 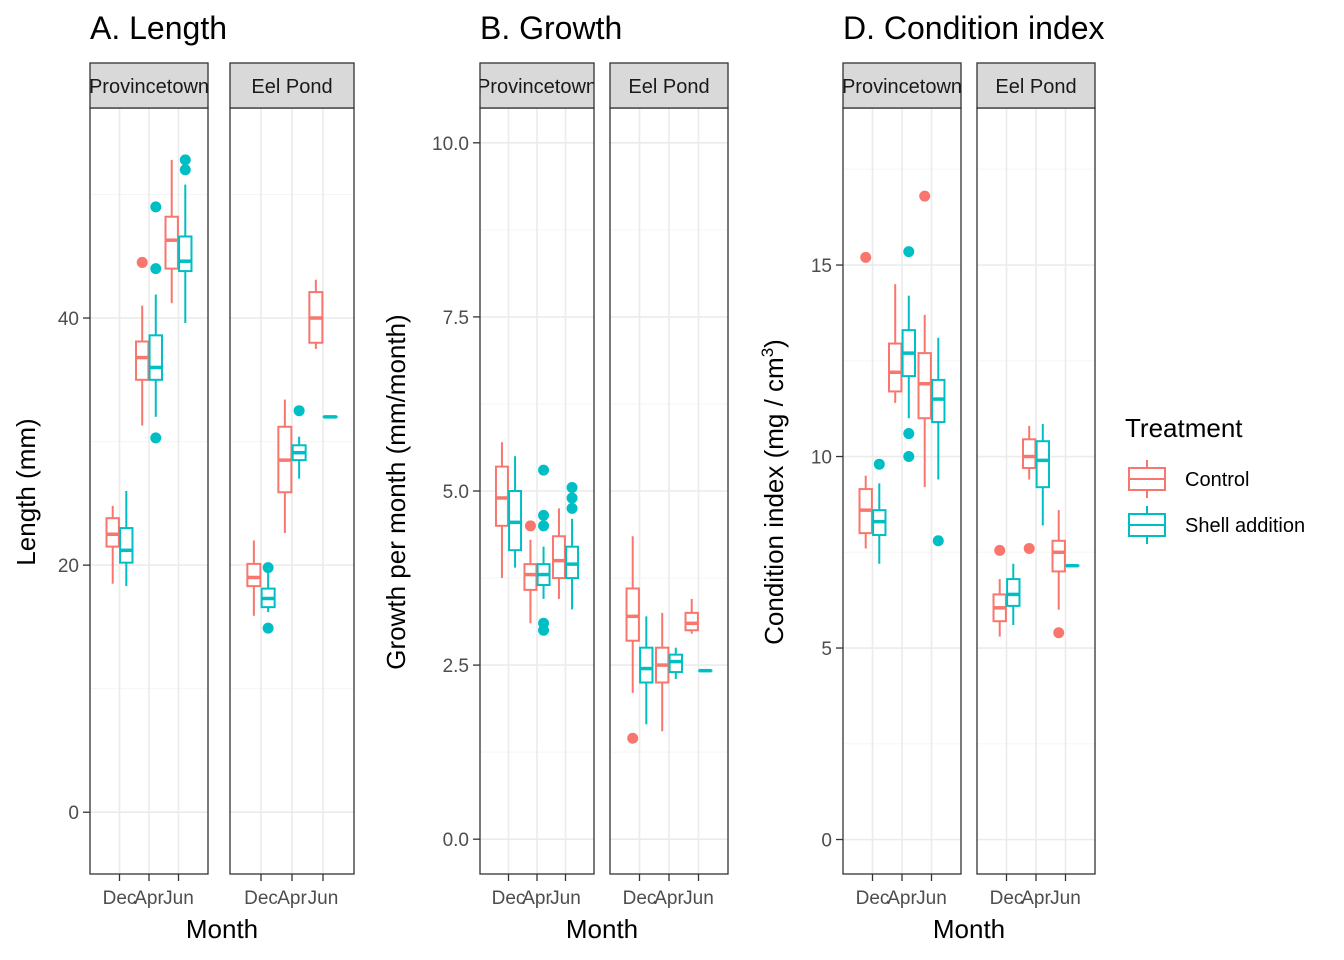 What do you see at coordinates (396, 491) in the screenshot?
I see `y-axis-title: Growth per month (mm/month)` at bounding box center [396, 491].